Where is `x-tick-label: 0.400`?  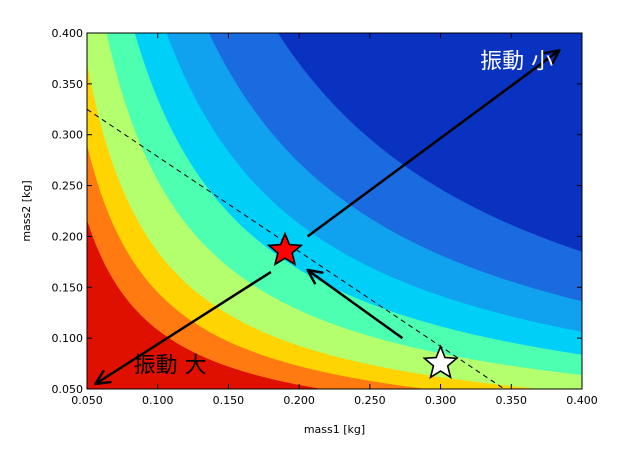 x-tick-label: 0.400 is located at coordinates (582, 400).